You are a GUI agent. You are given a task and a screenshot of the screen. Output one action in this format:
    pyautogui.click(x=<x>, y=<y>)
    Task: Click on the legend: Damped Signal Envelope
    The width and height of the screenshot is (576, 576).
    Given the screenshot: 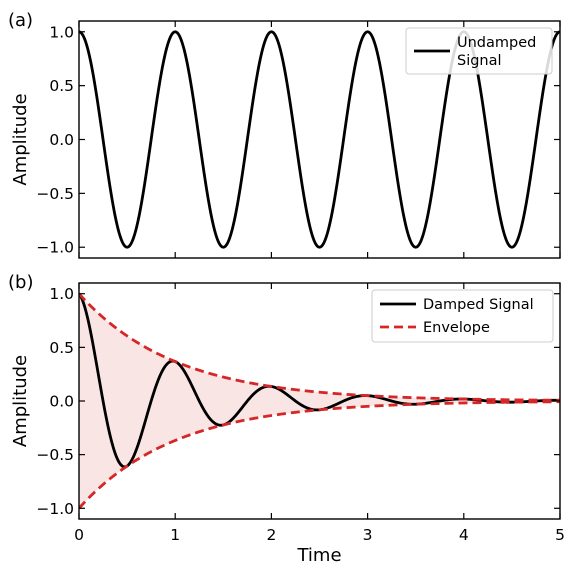 What is the action you would take?
    pyautogui.click(x=462, y=316)
    